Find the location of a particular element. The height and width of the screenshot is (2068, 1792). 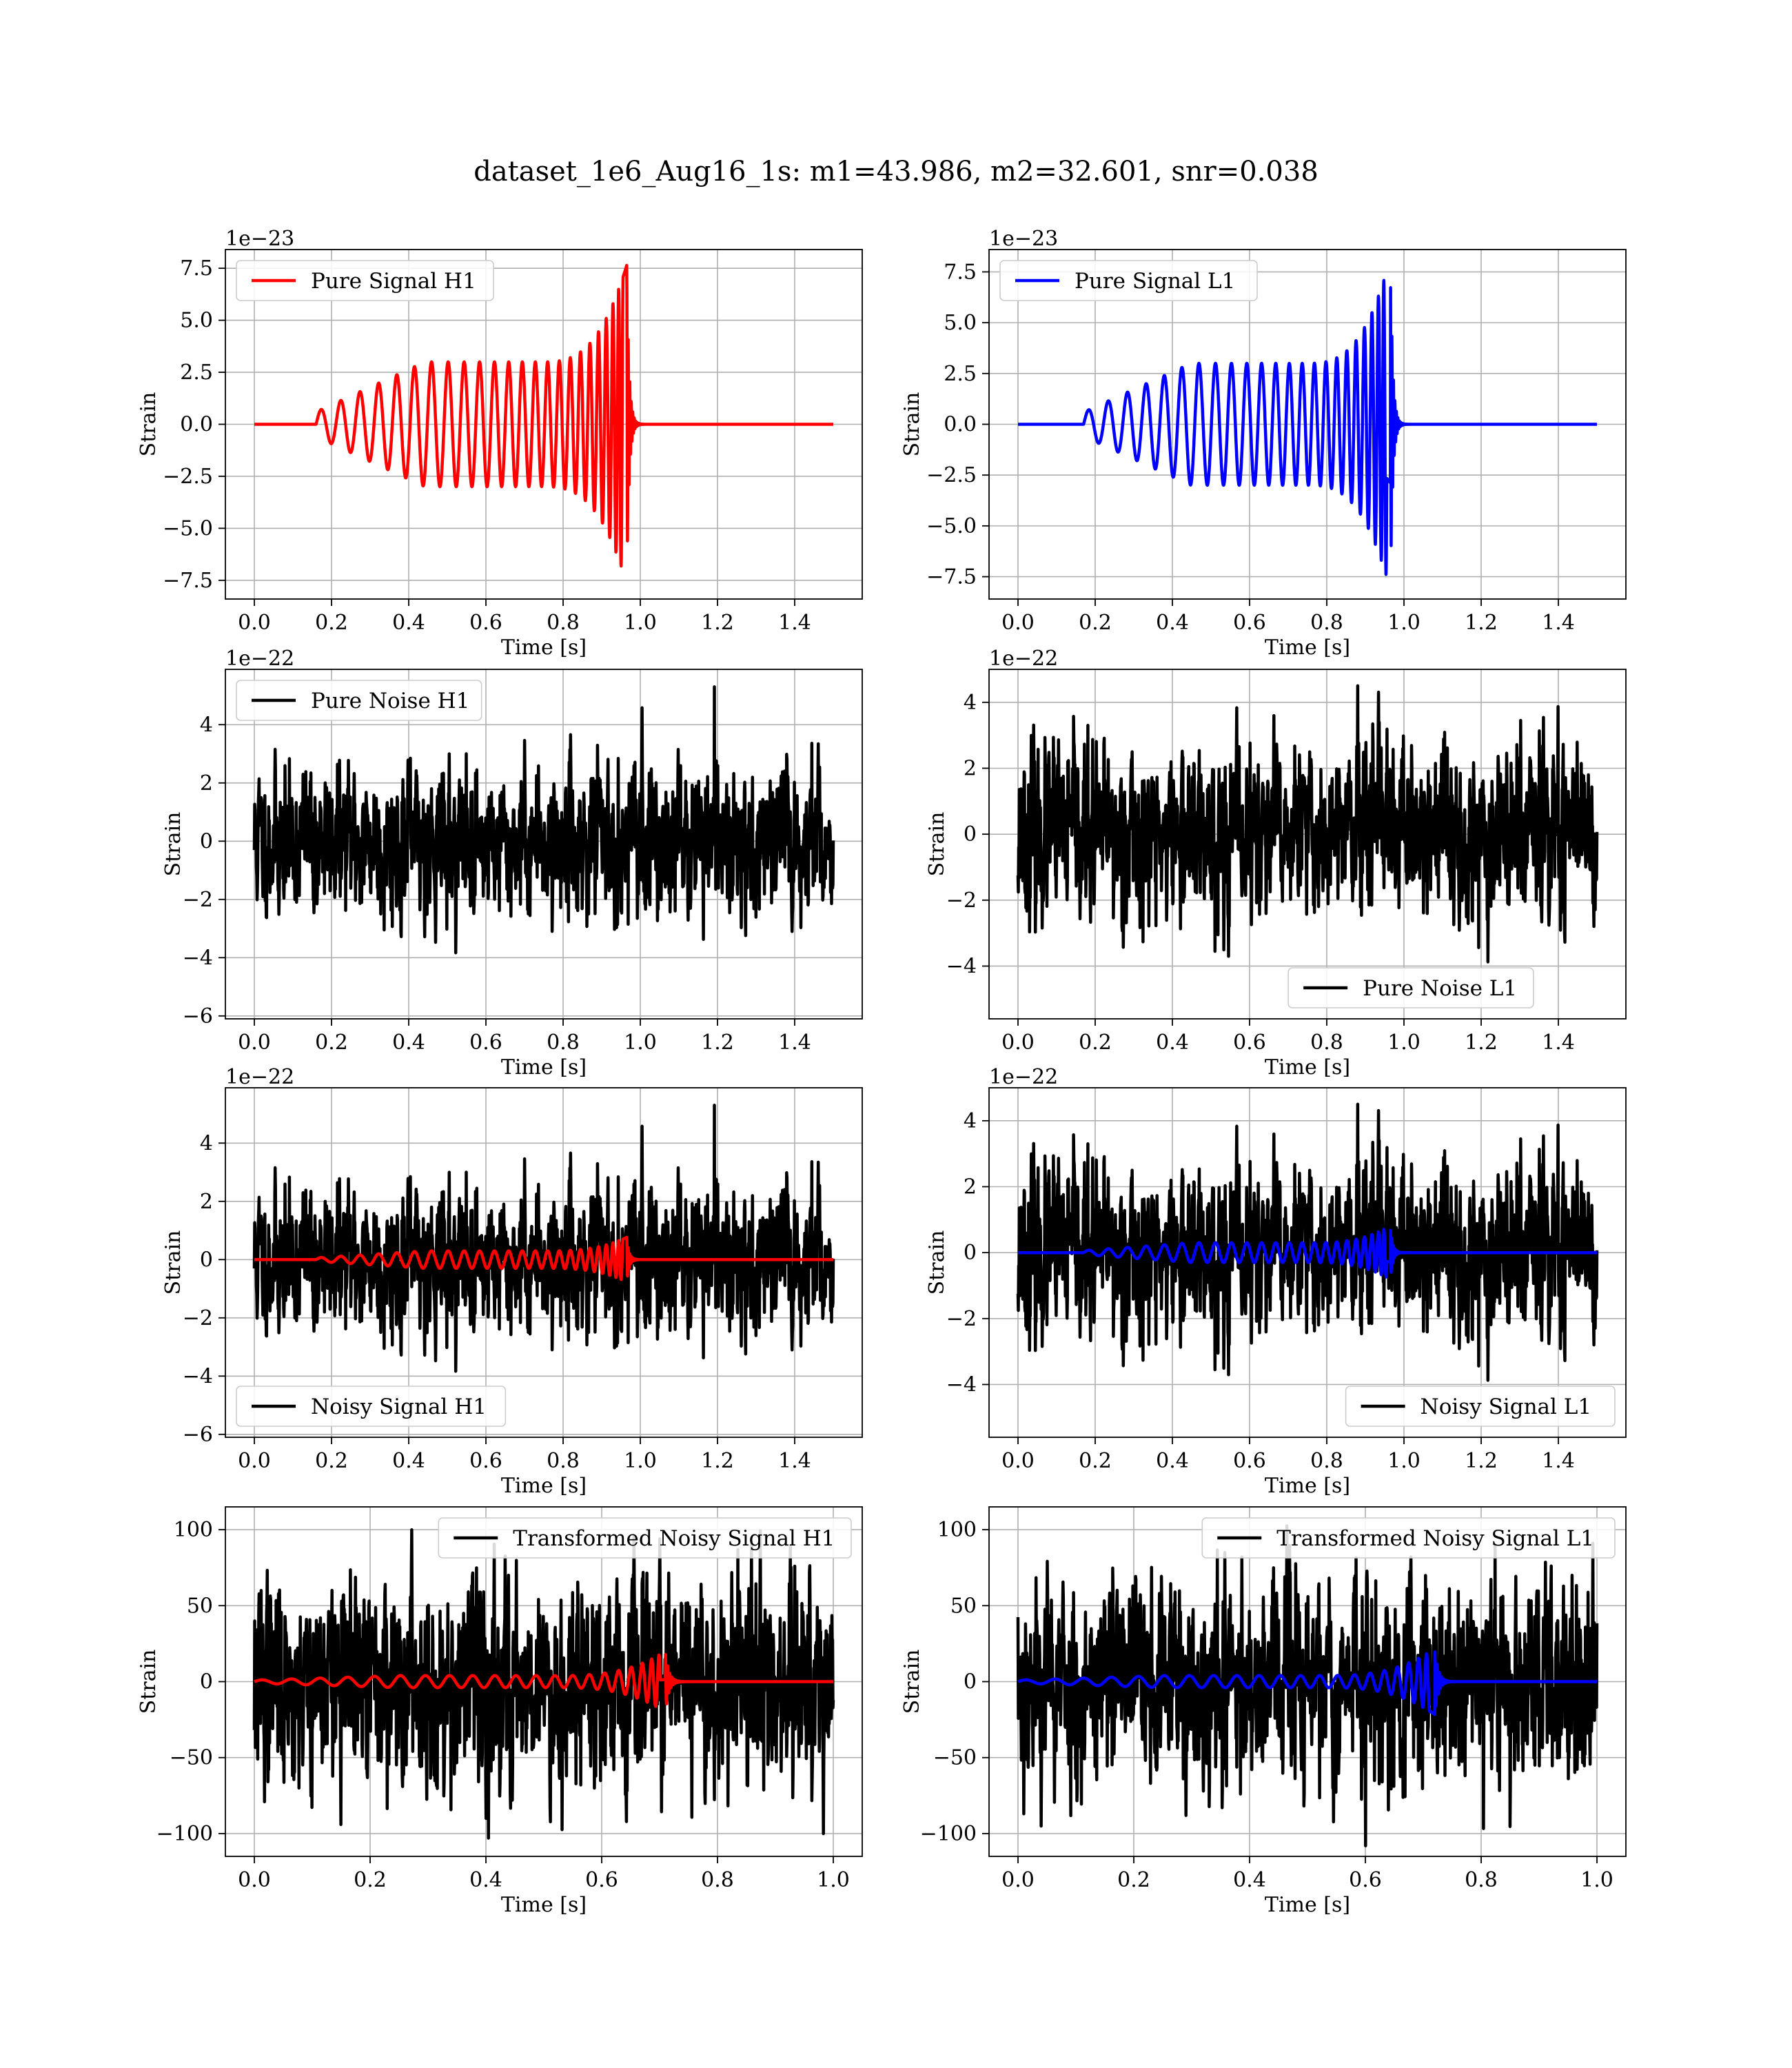

y-tick-label: −100 is located at coordinates (948, 1834).